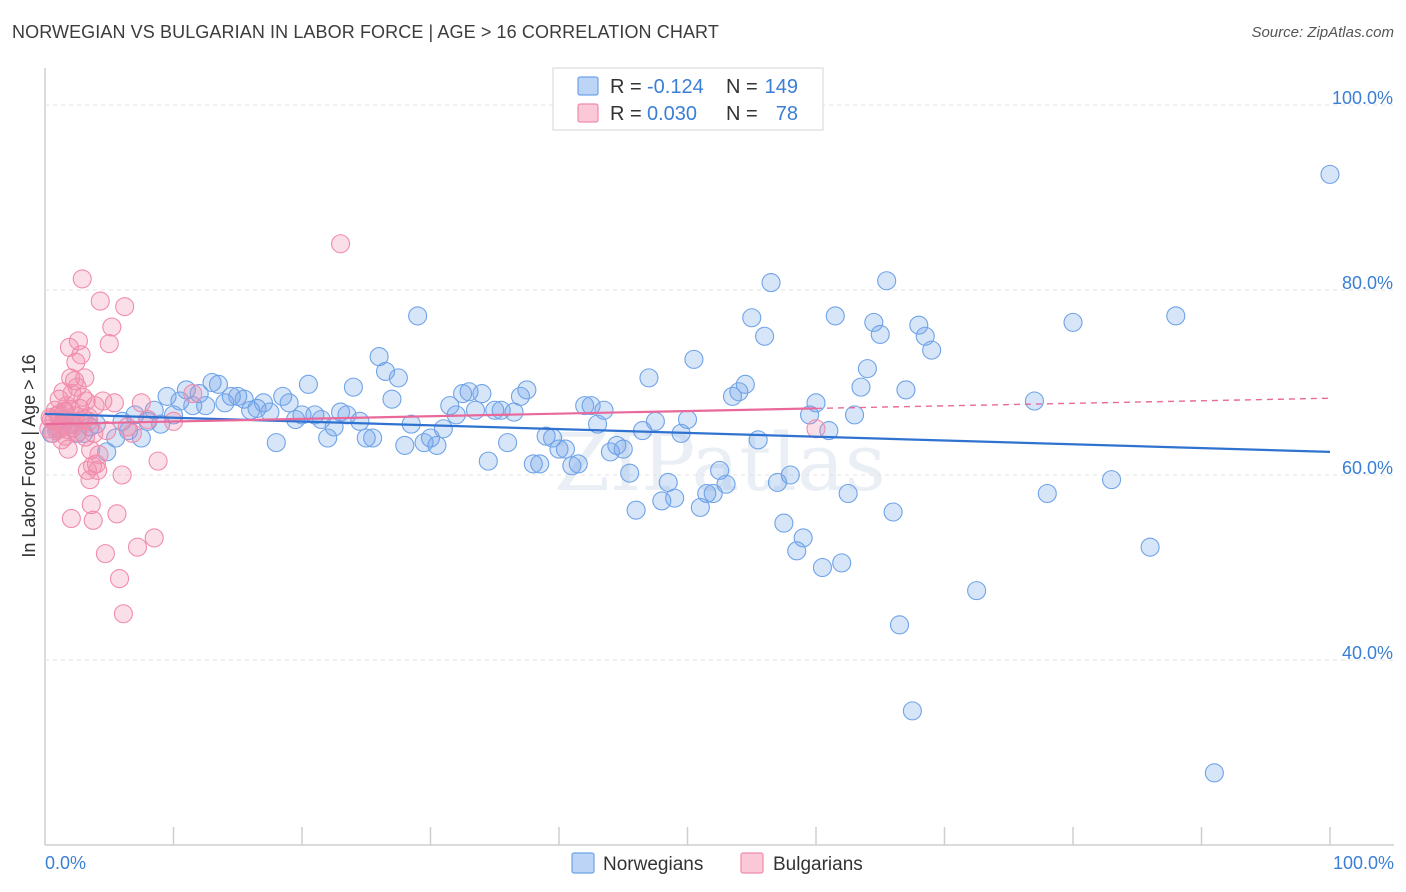 The height and width of the screenshot is (892, 1406). What do you see at coordinates (675, 87) in the screenshot?
I see `legend-r-value-0: -0.124` at bounding box center [675, 87].